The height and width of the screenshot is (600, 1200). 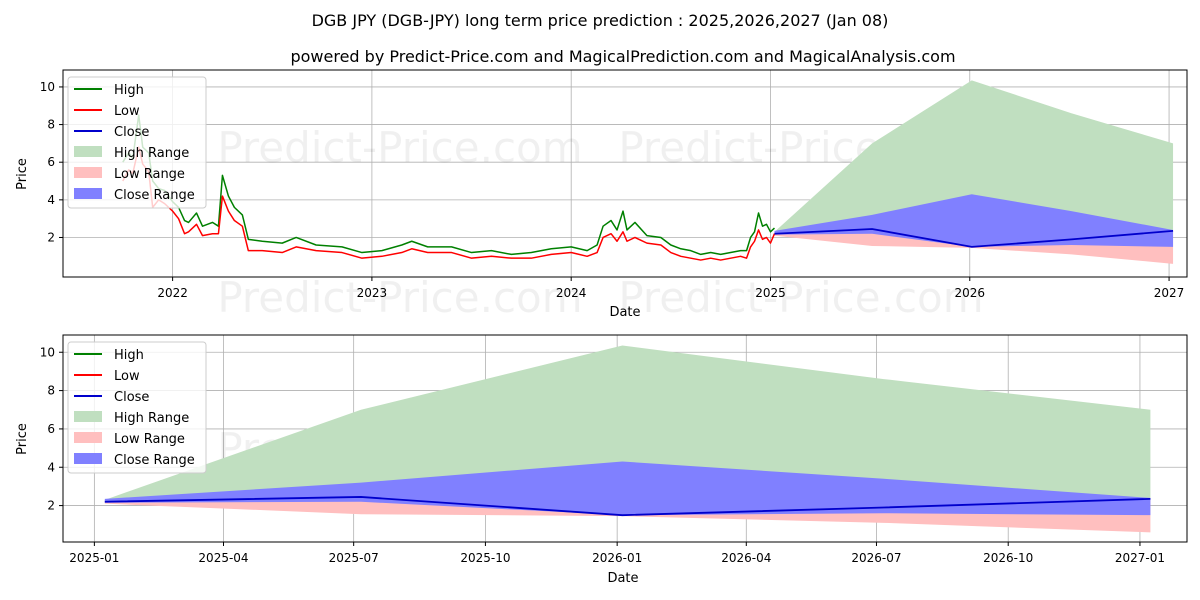 I want to click on bottom-x-axis-label: Date, so click(x=622, y=578).